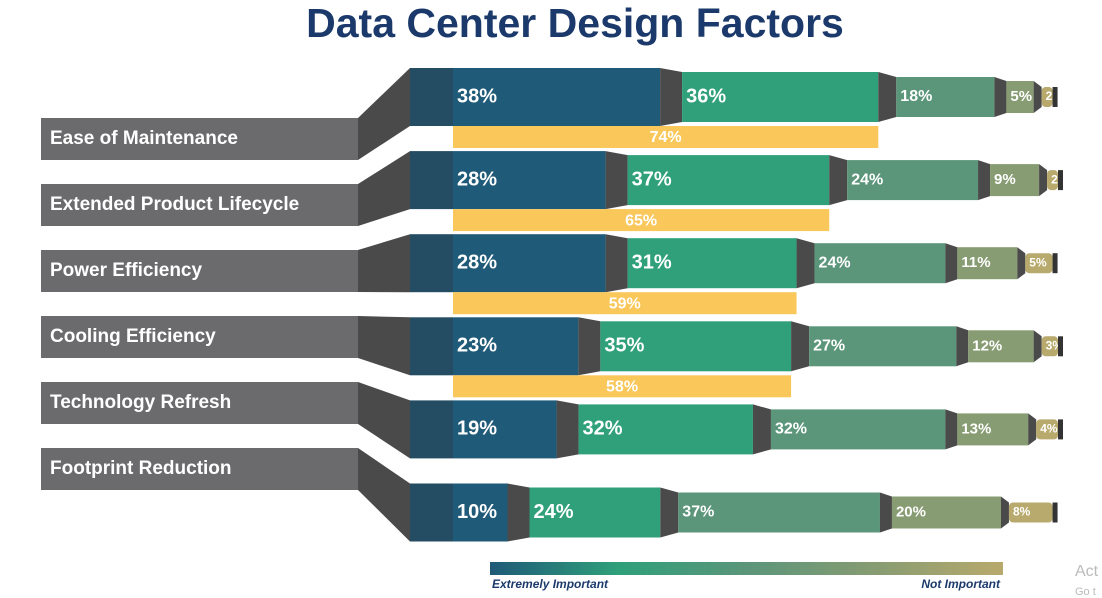 The image size is (1102, 598). I want to click on category-label: Cooling Efficiency, so click(133, 336).